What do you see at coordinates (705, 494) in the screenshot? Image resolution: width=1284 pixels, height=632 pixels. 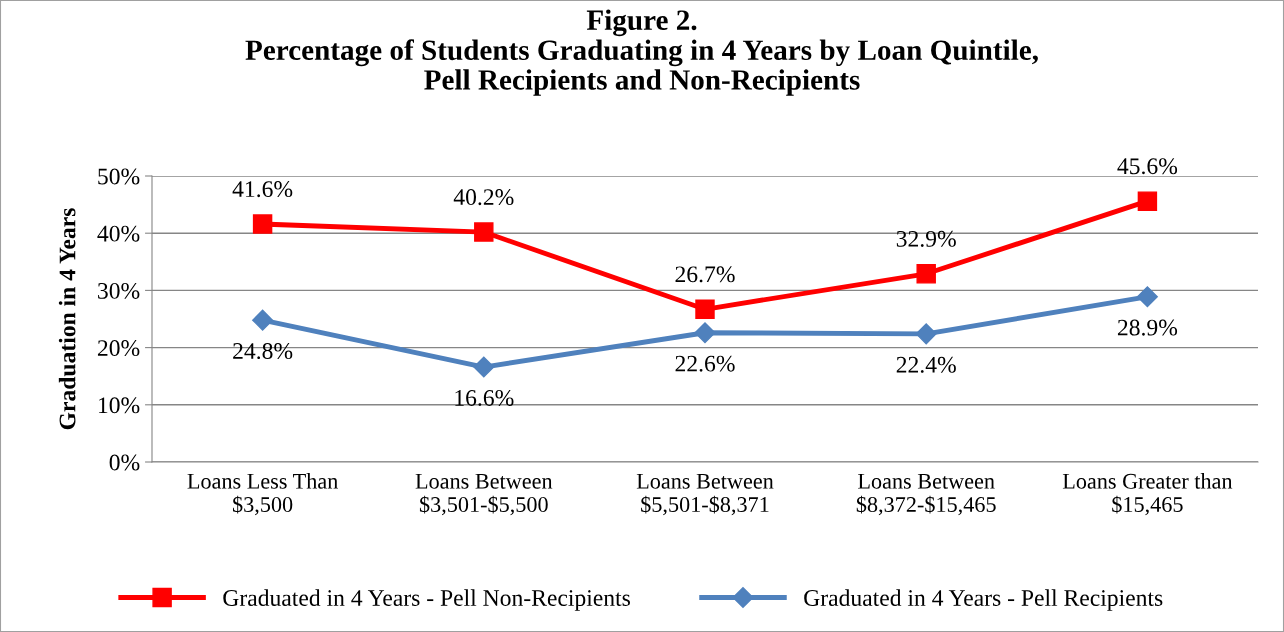 I see `x-tick-label: Loans Between $5,501-$8,371` at bounding box center [705, 494].